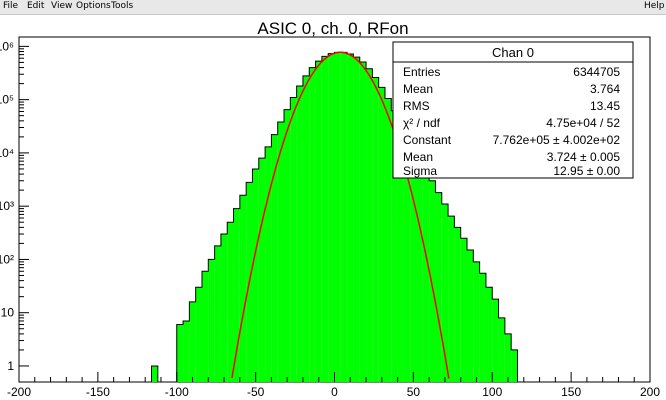 The width and height of the screenshot is (666, 400). I want to click on stat-label-constant: Constant, so click(427, 140).